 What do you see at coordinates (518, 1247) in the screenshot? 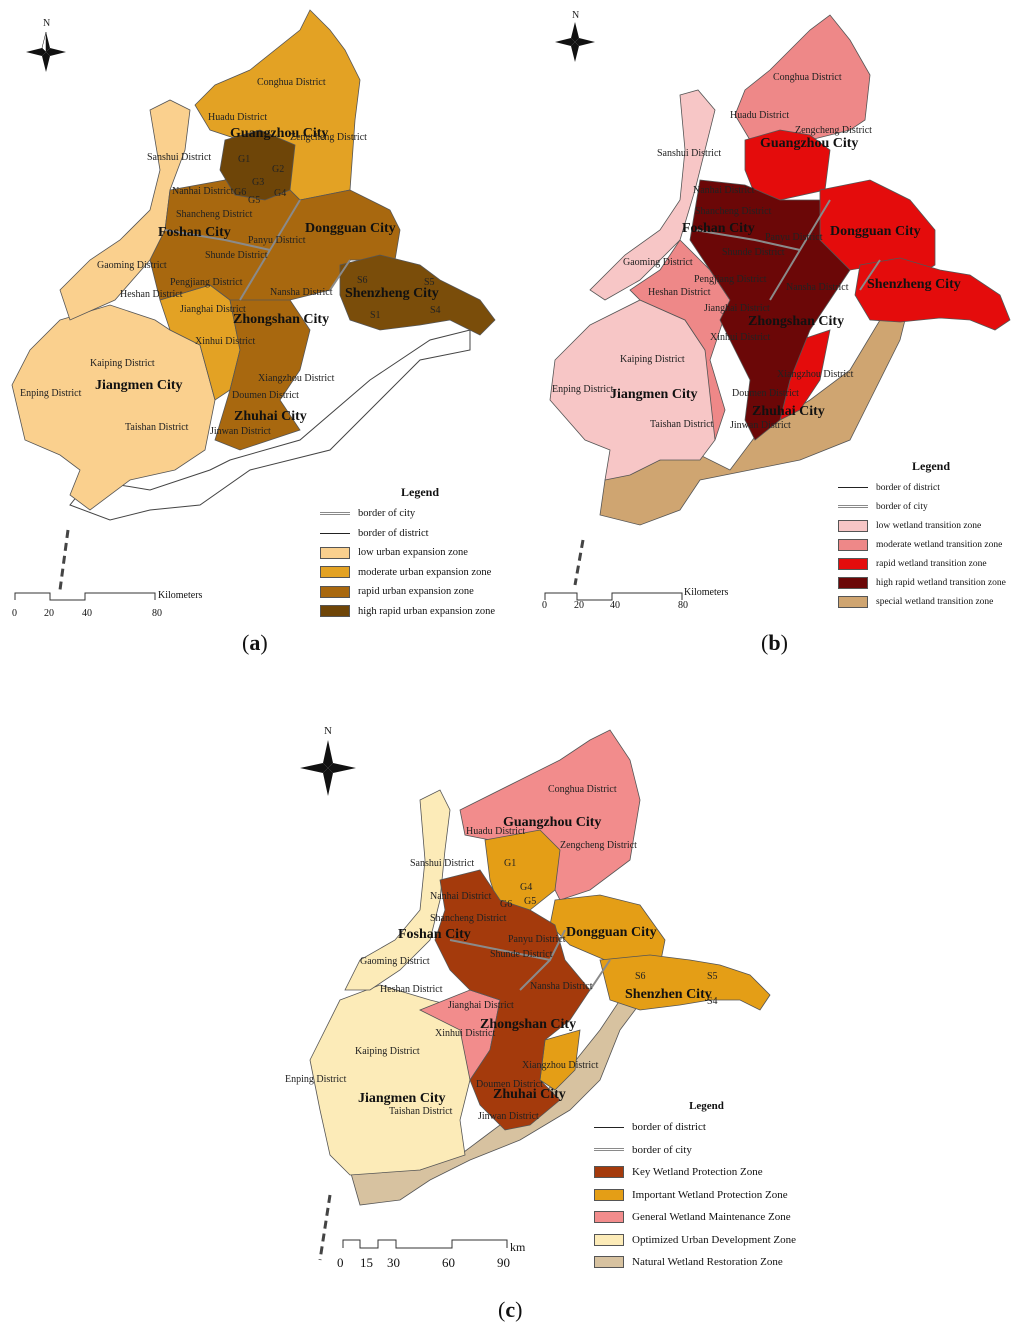
I see `scale-unit: km` at bounding box center [518, 1247].